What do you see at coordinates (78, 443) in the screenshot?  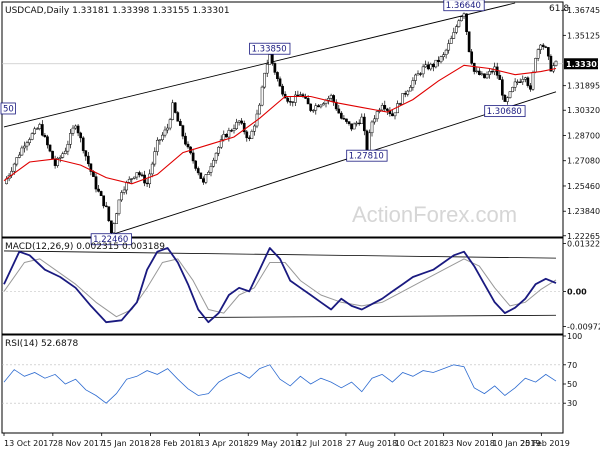 I see `x-tick-label: 28 Nov 2017` at bounding box center [78, 443].